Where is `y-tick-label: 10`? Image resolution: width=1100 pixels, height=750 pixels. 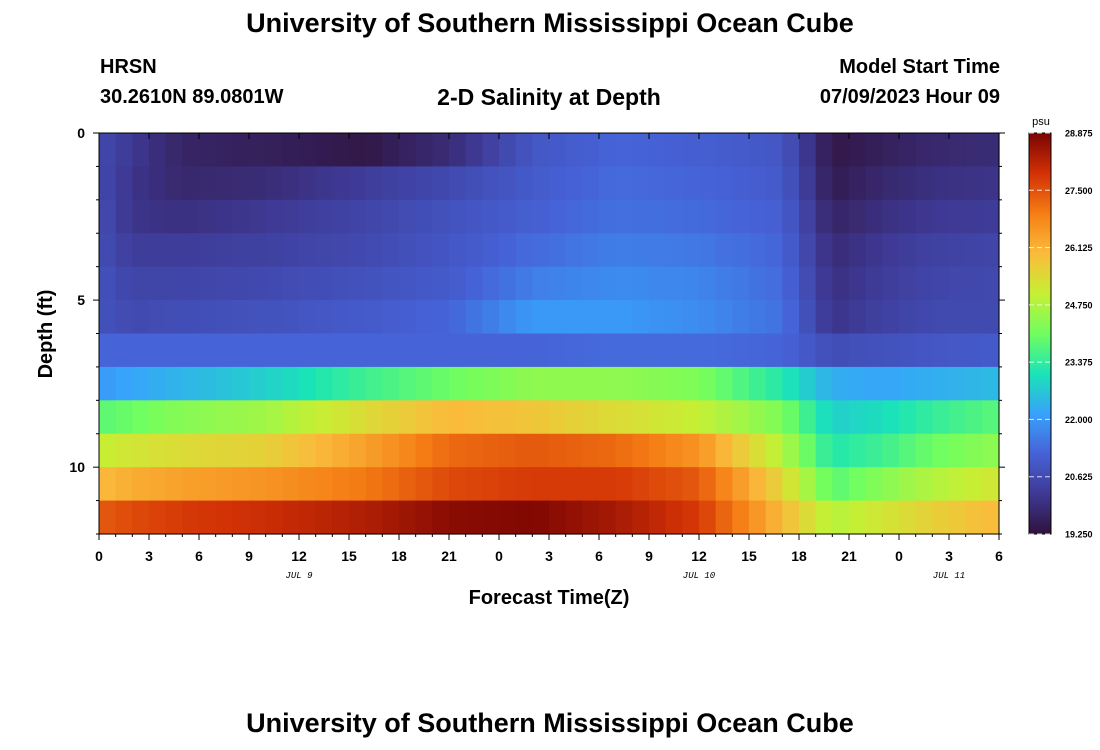
y-tick-label: 10 is located at coordinates (77, 467).